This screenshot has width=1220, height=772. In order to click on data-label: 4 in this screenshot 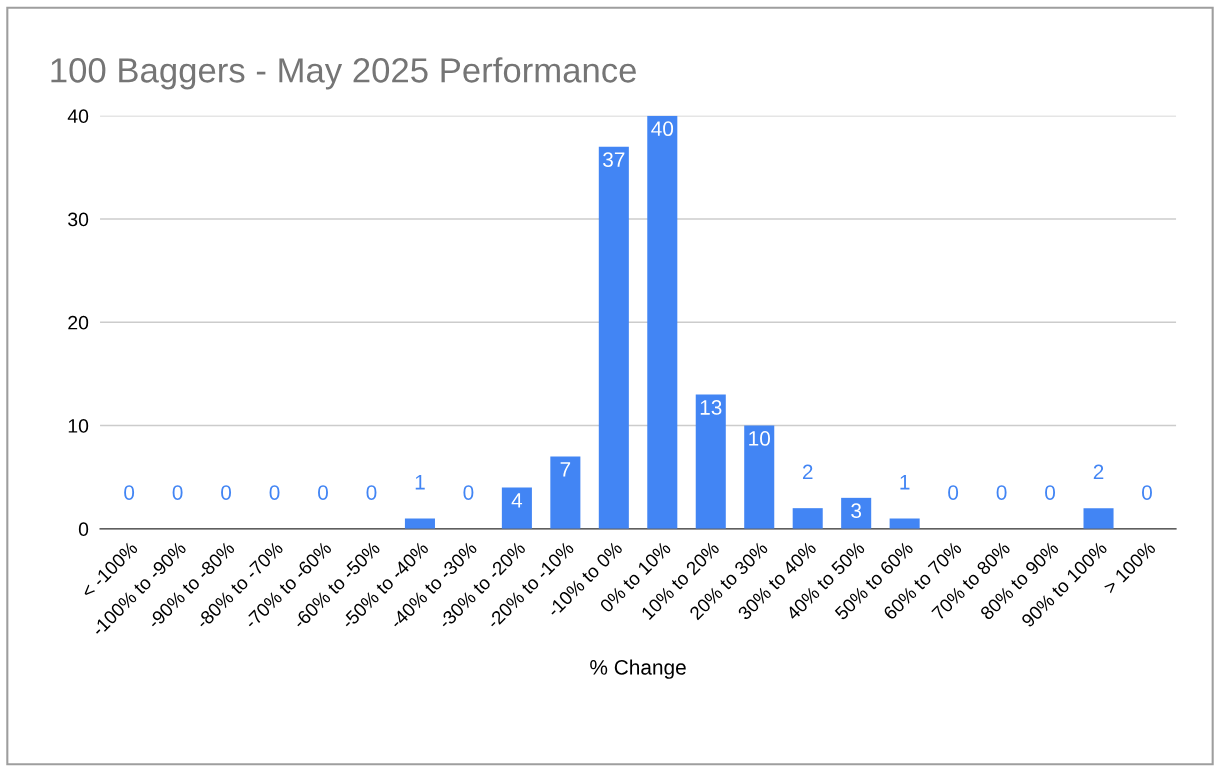, I will do `click(517, 500)`.